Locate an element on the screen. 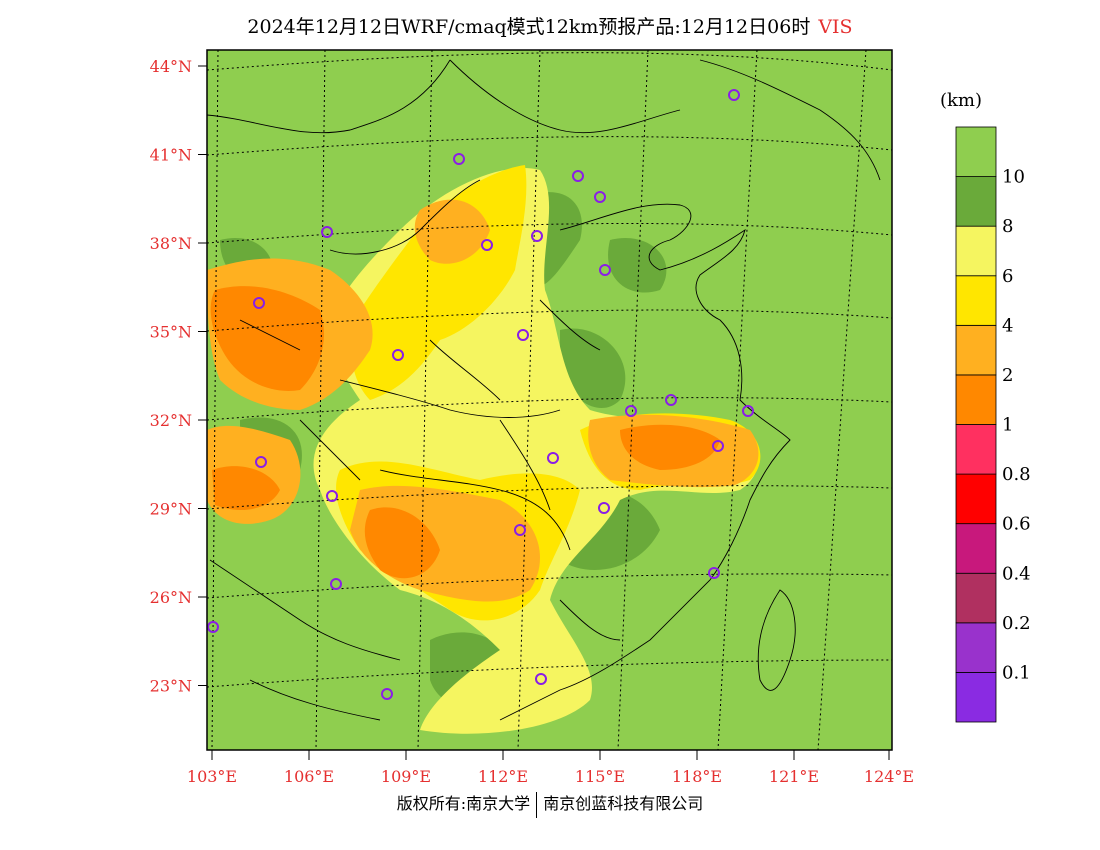 This screenshot has width=1100, height=850. vis-2-4-area-shanxi is located at coordinates (452, 231).